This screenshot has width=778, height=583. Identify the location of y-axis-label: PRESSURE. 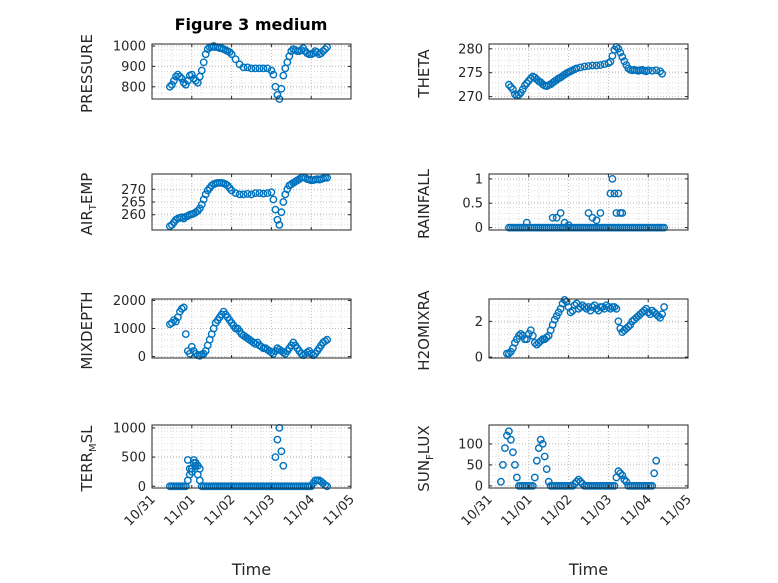
(87, 73).